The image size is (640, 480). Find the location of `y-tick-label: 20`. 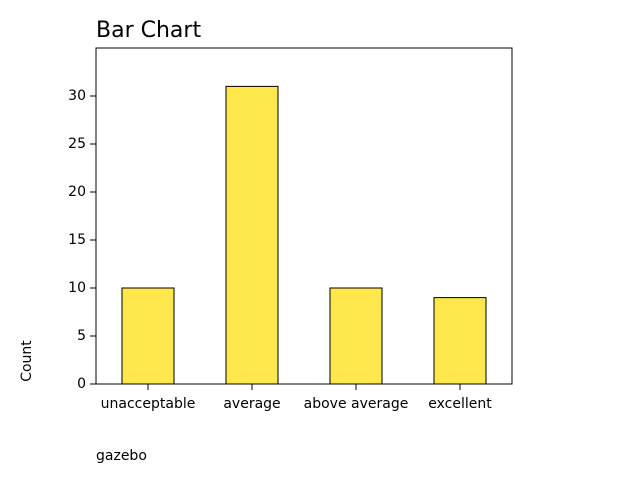

y-tick-label: 20 is located at coordinates (77, 192).